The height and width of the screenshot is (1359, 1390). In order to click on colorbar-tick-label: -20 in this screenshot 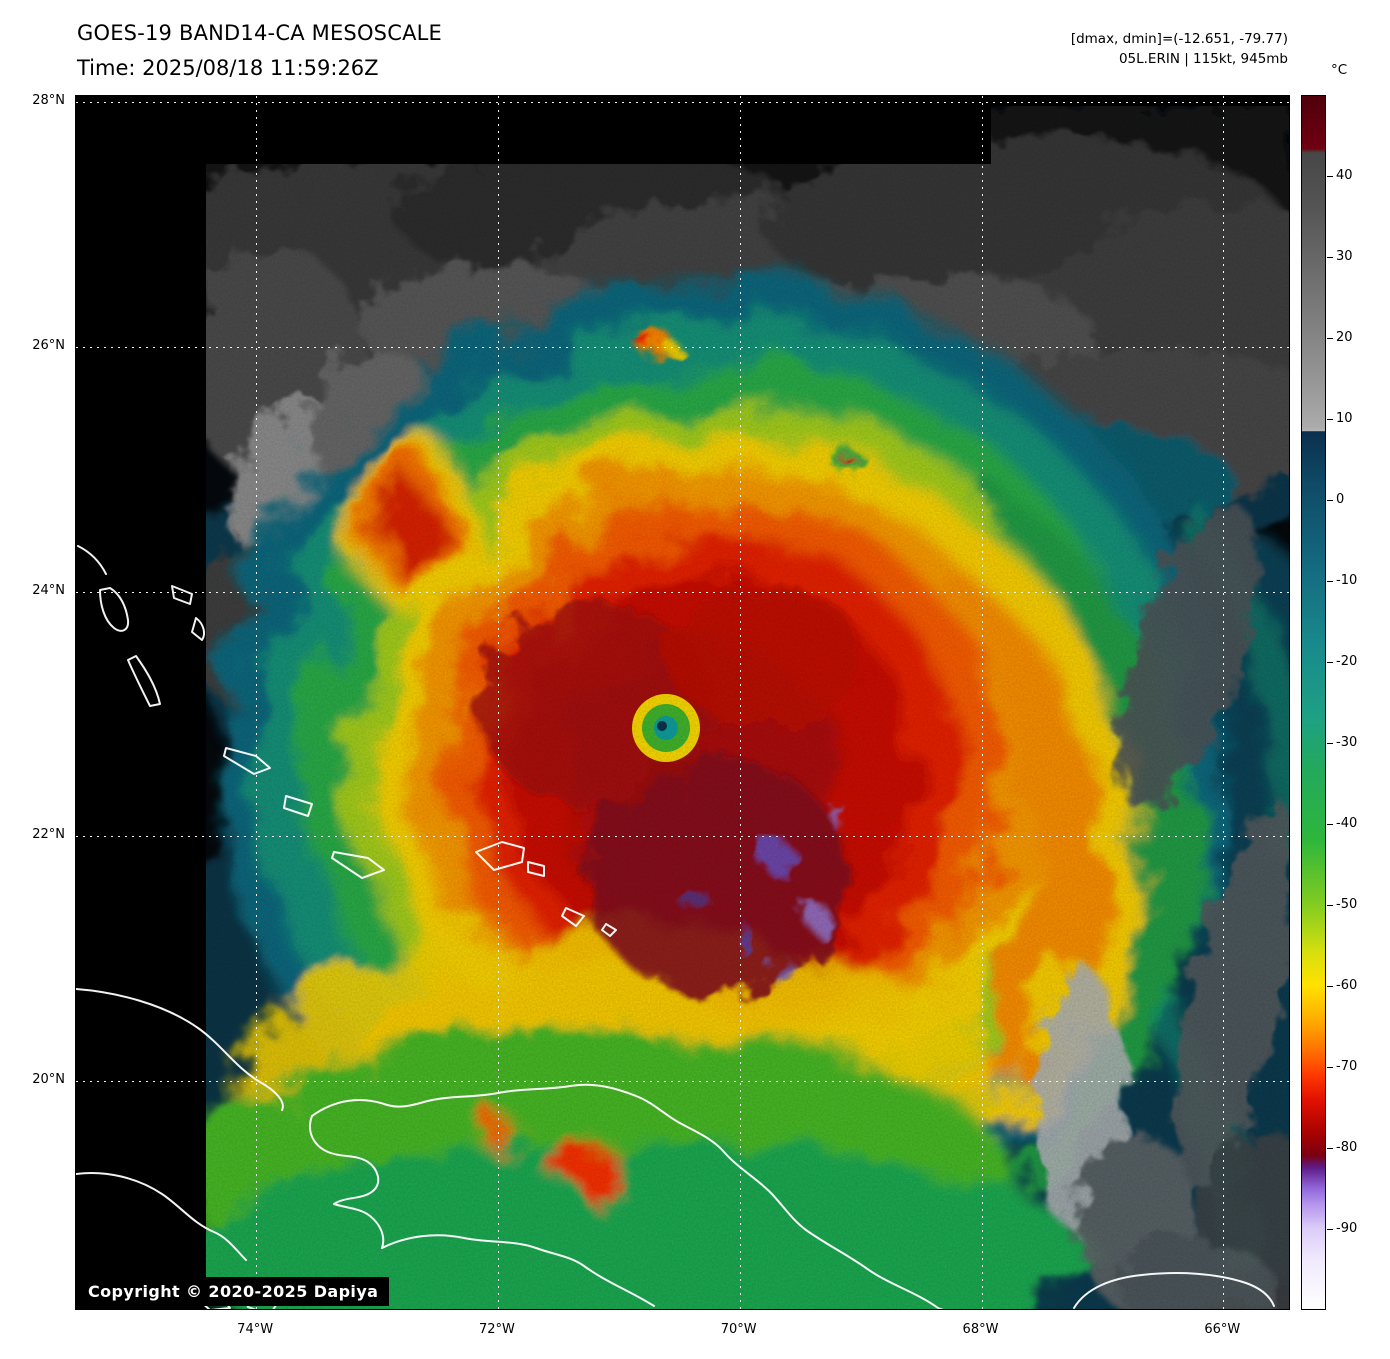, I will do `click(1347, 661)`.